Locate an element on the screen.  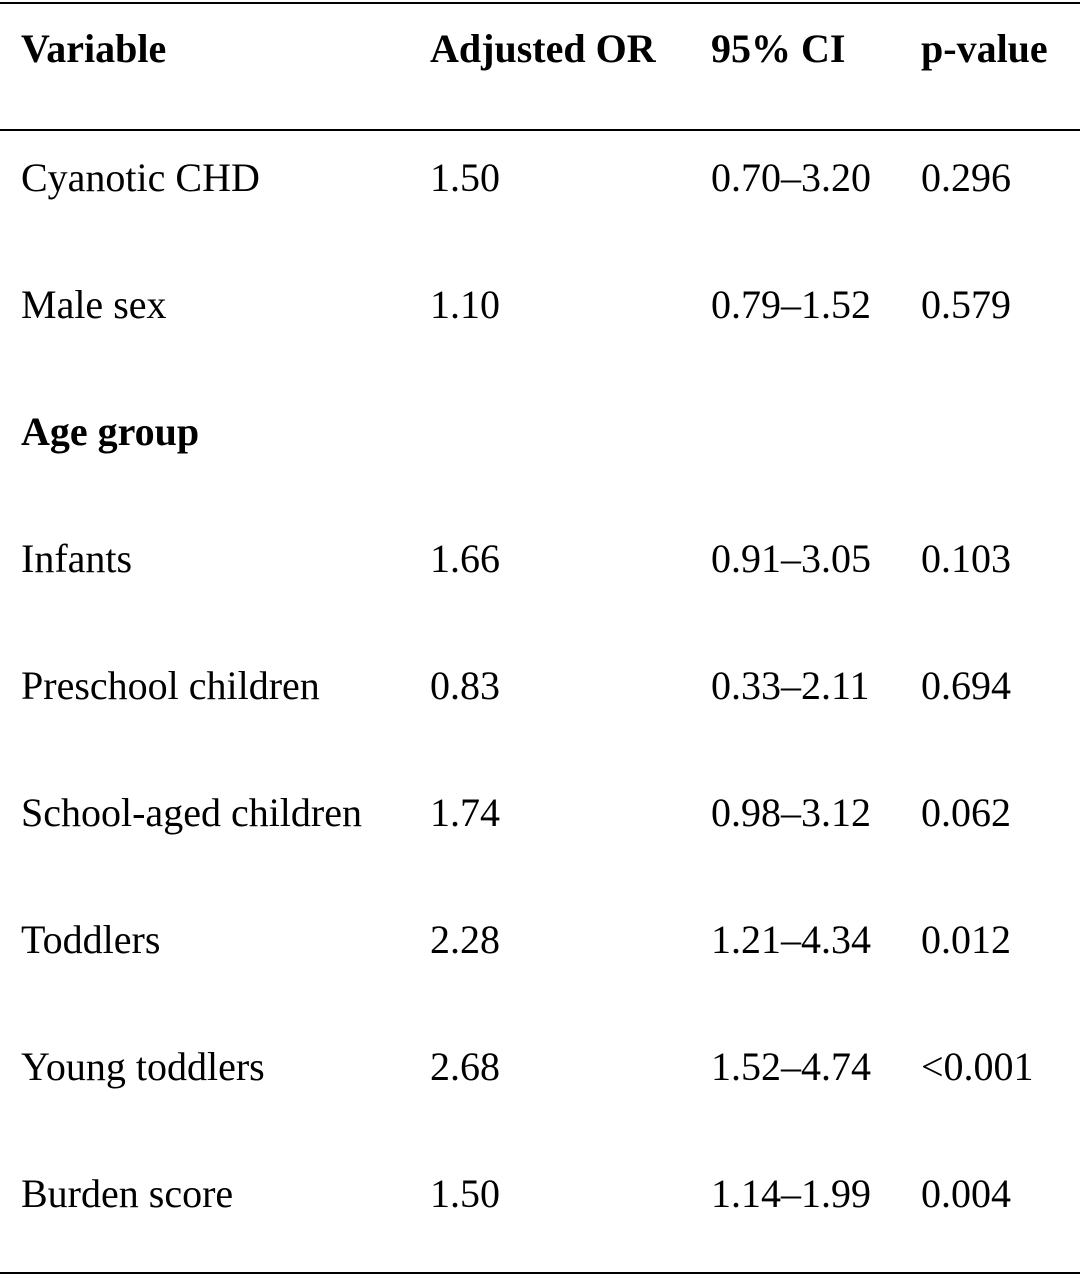
row-ci: 0.33–2.11 is located at coordinates (790, 685).